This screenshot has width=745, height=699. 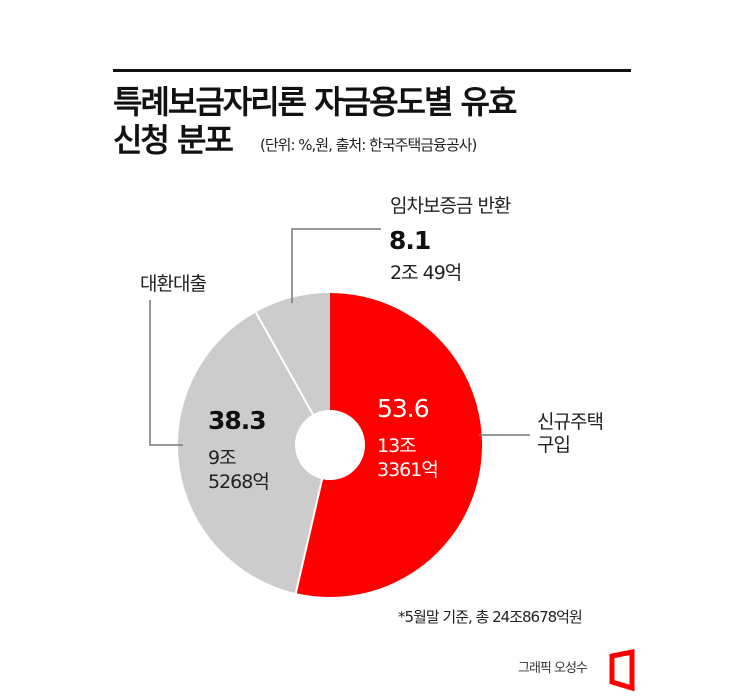 I want to click on label-new-home-name-1: 신규주택, so click(x=570, y=422).